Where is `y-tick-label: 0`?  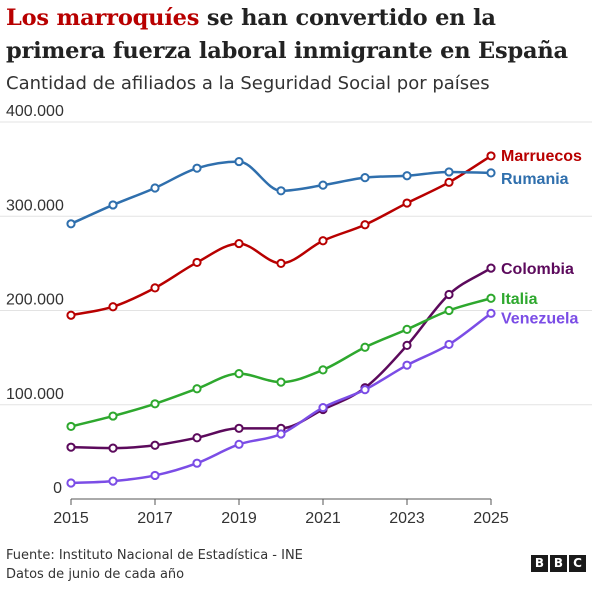 y-tick-label: 0 is located at coordinates (57, 488).